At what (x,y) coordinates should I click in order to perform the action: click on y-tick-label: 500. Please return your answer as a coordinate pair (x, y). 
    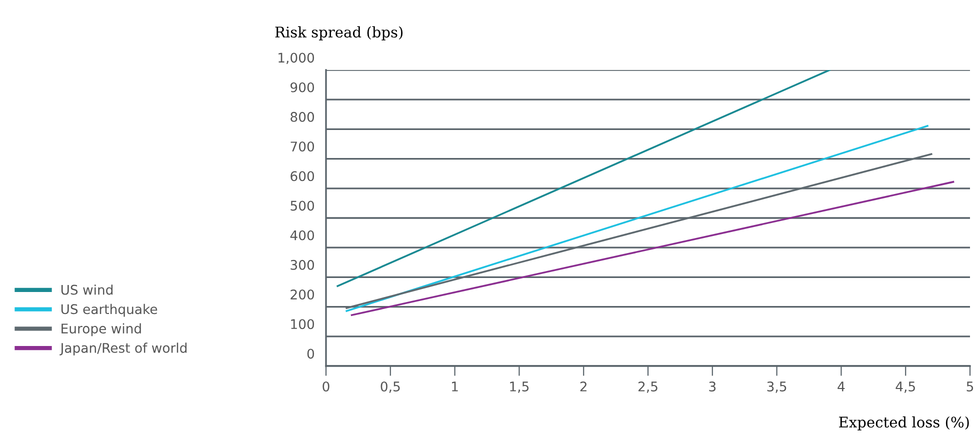
    Looking at the image, I should click on (302, 205).